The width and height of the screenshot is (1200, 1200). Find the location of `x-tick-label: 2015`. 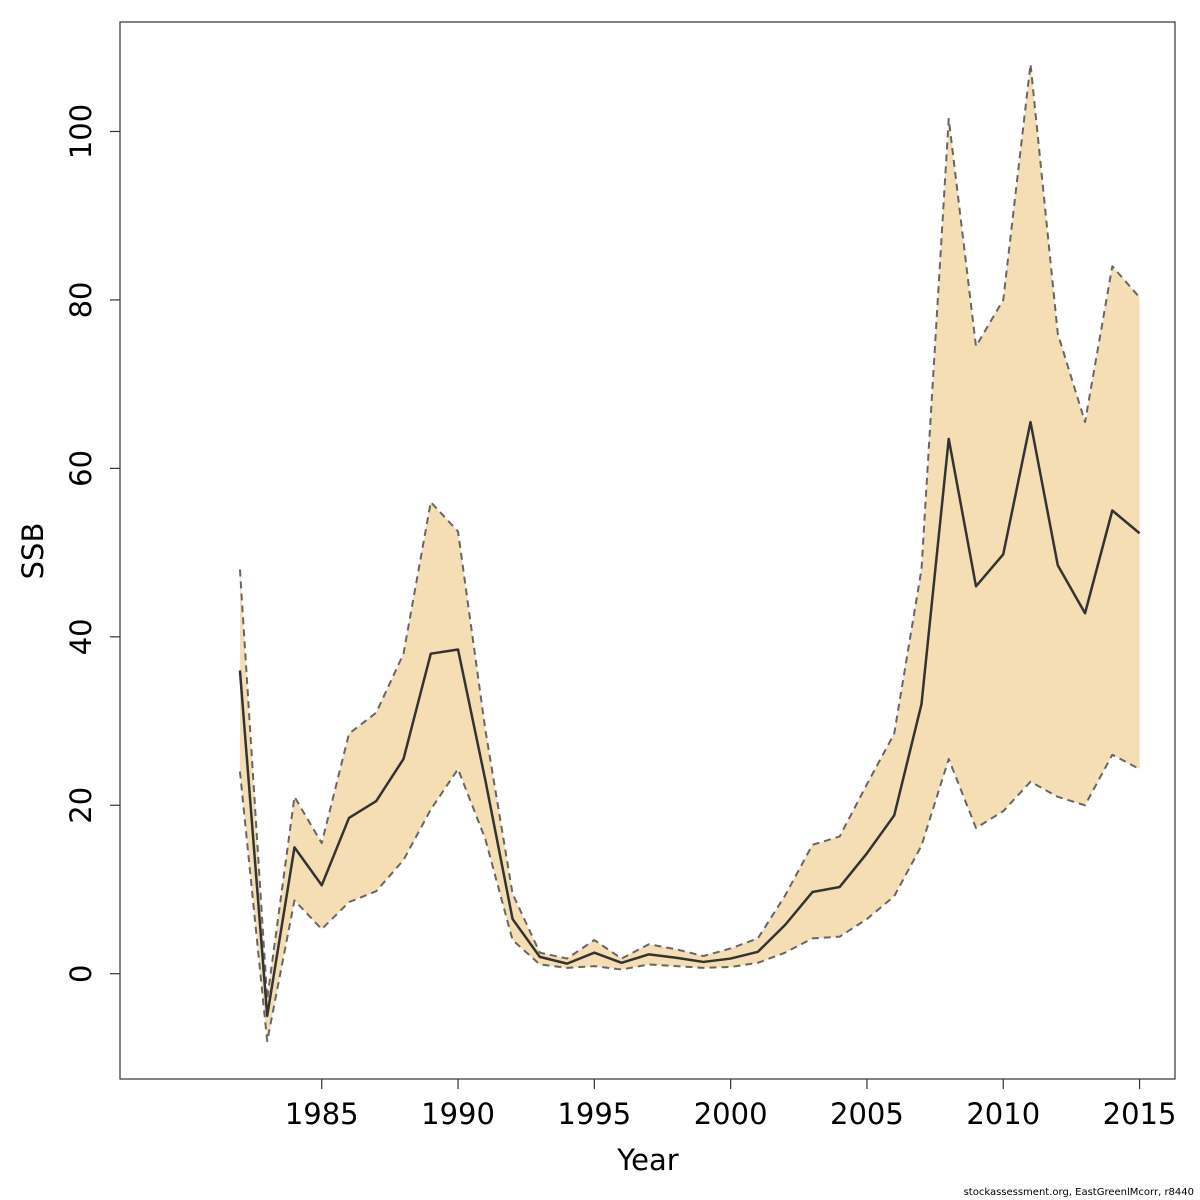

x-tick-label: 2015 is located at coordinates (1140, 1114).